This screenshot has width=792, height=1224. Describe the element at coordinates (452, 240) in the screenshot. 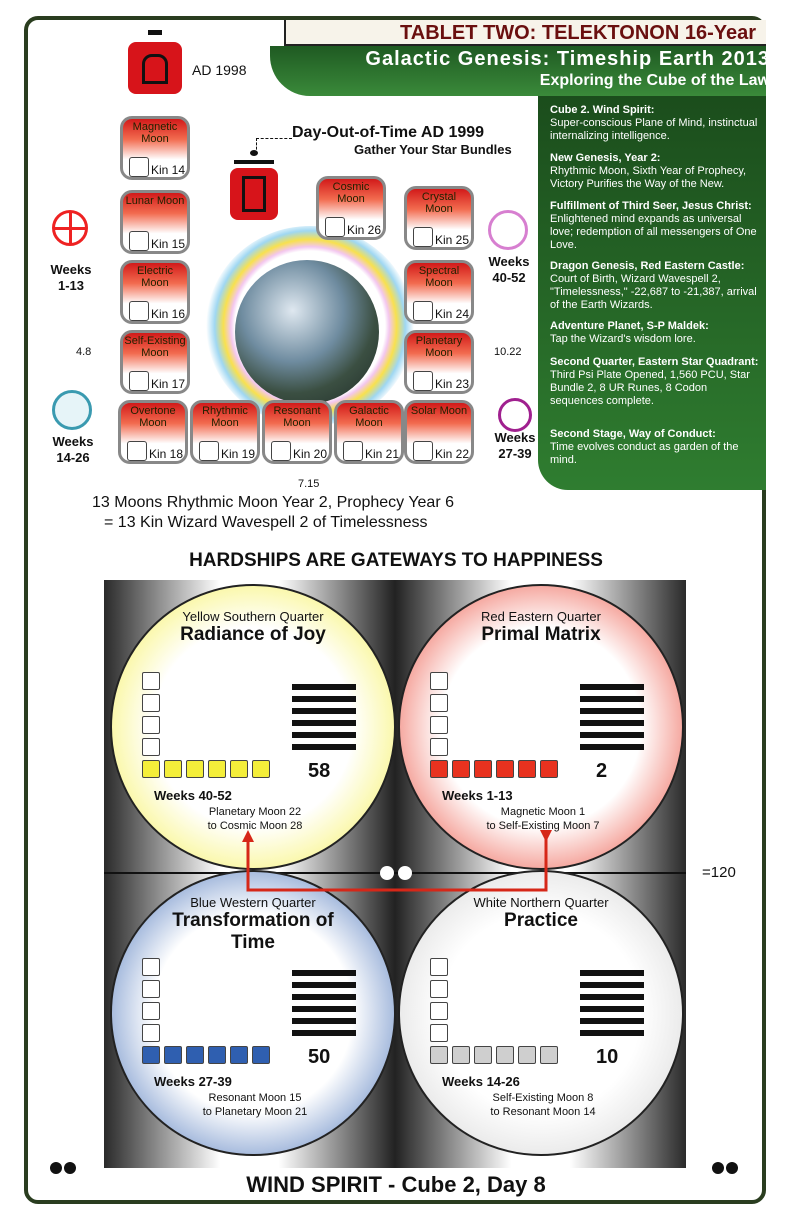

I see `kin-label: Kin 25` at that location.